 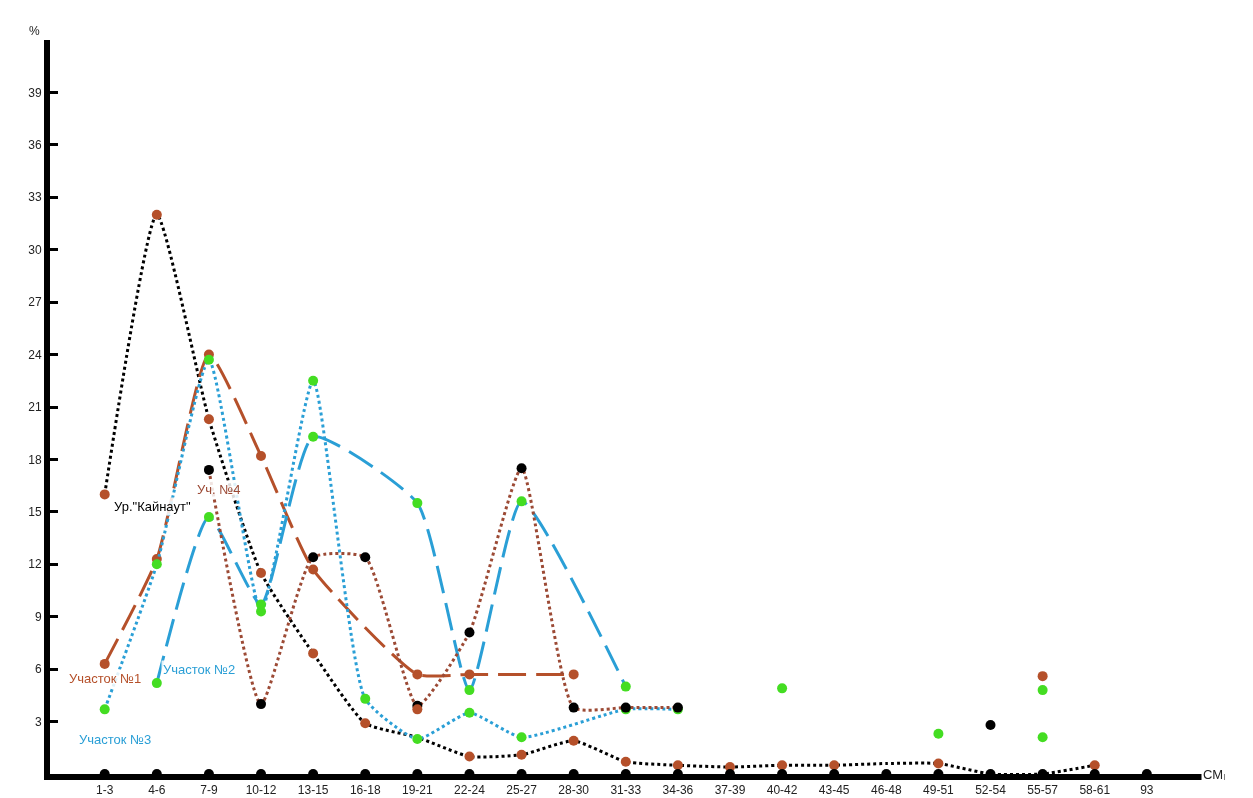 I want to click on x-tick-label: 55-57, so click(x=1043, y=790).